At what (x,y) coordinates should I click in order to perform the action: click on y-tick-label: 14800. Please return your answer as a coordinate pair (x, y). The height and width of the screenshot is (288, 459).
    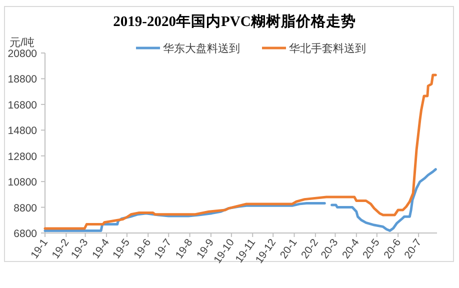
    Looking at the image, I should click on (23, 131).